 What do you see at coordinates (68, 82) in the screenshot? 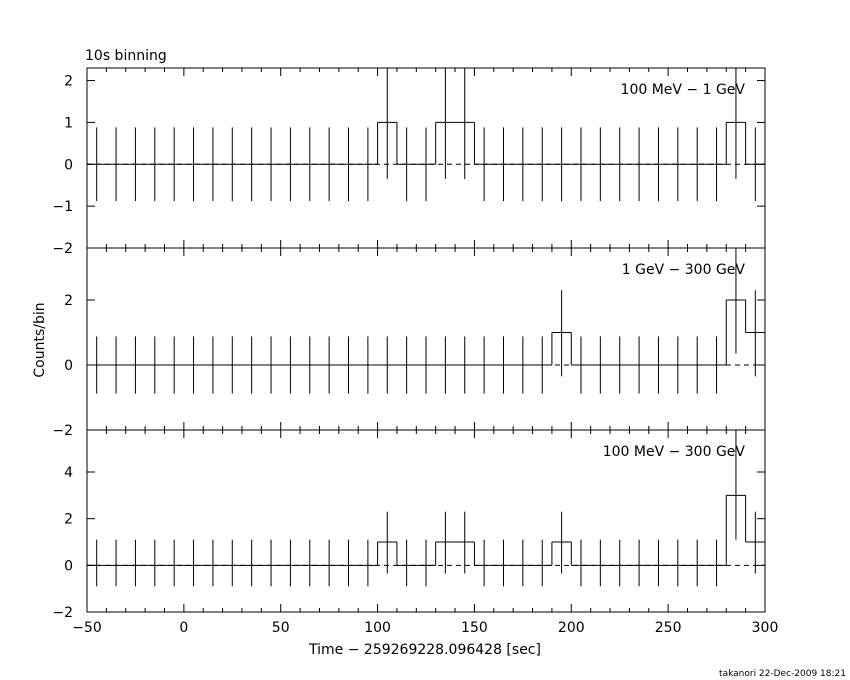
I see `panel-1-y-tick-label: 2` at bounding box center [68, 82].